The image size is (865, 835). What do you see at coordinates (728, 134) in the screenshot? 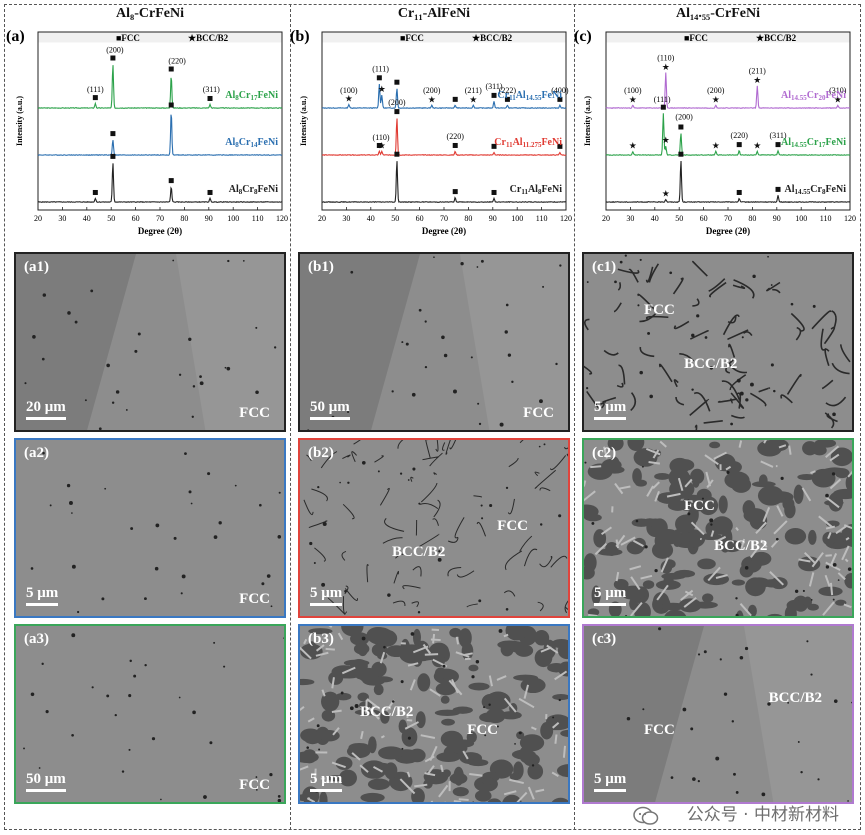
I see `xrd-series-line` at bounding box center [728, 134].